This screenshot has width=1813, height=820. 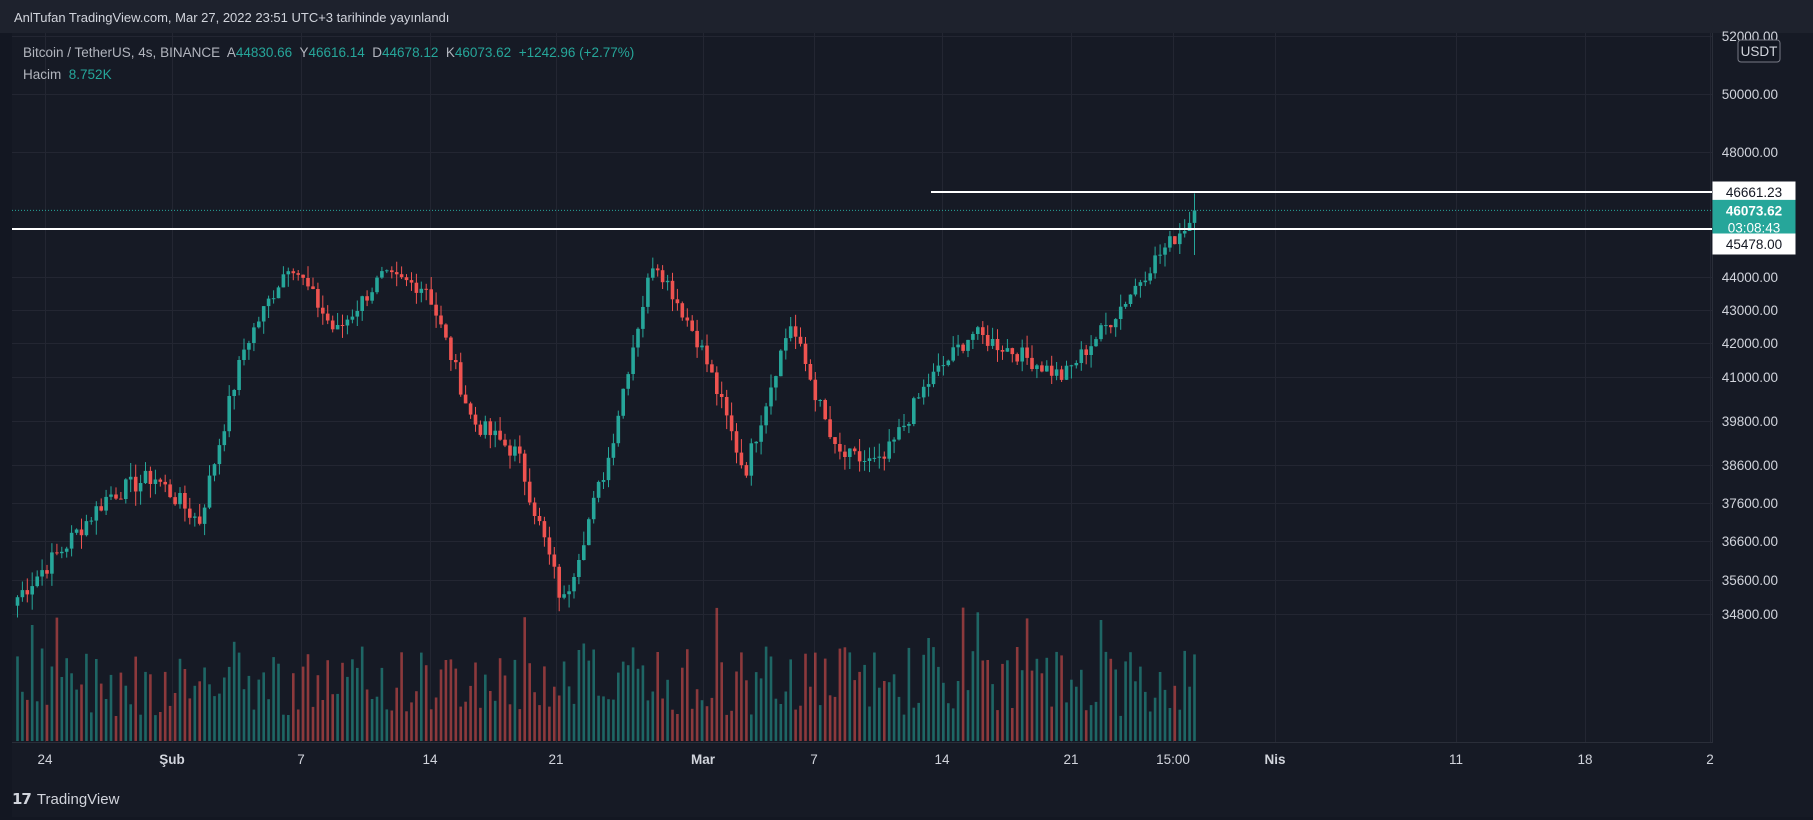 I want to click on horizontal-lines, so click(x=862, y=210).